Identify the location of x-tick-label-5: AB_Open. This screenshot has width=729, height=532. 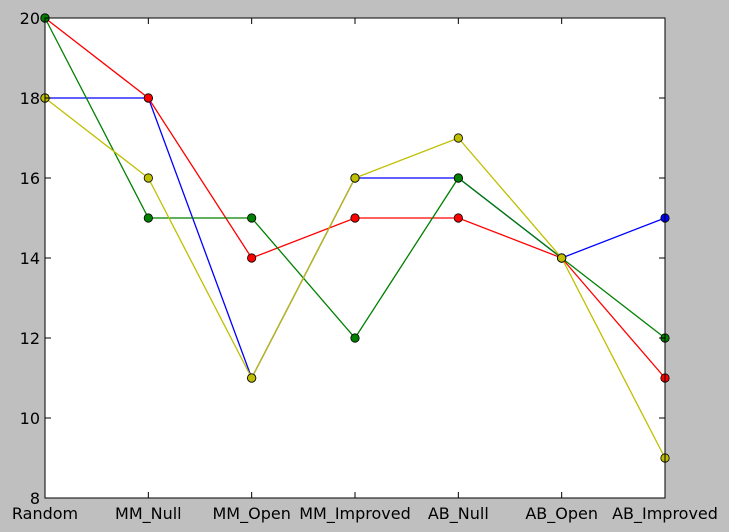
(561, 514).